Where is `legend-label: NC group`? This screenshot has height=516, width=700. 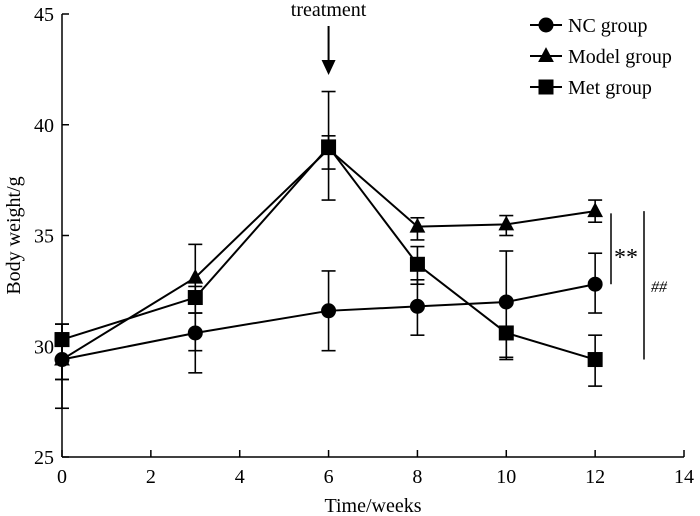
legend-label: NC group is located at coordinates (607, 26).